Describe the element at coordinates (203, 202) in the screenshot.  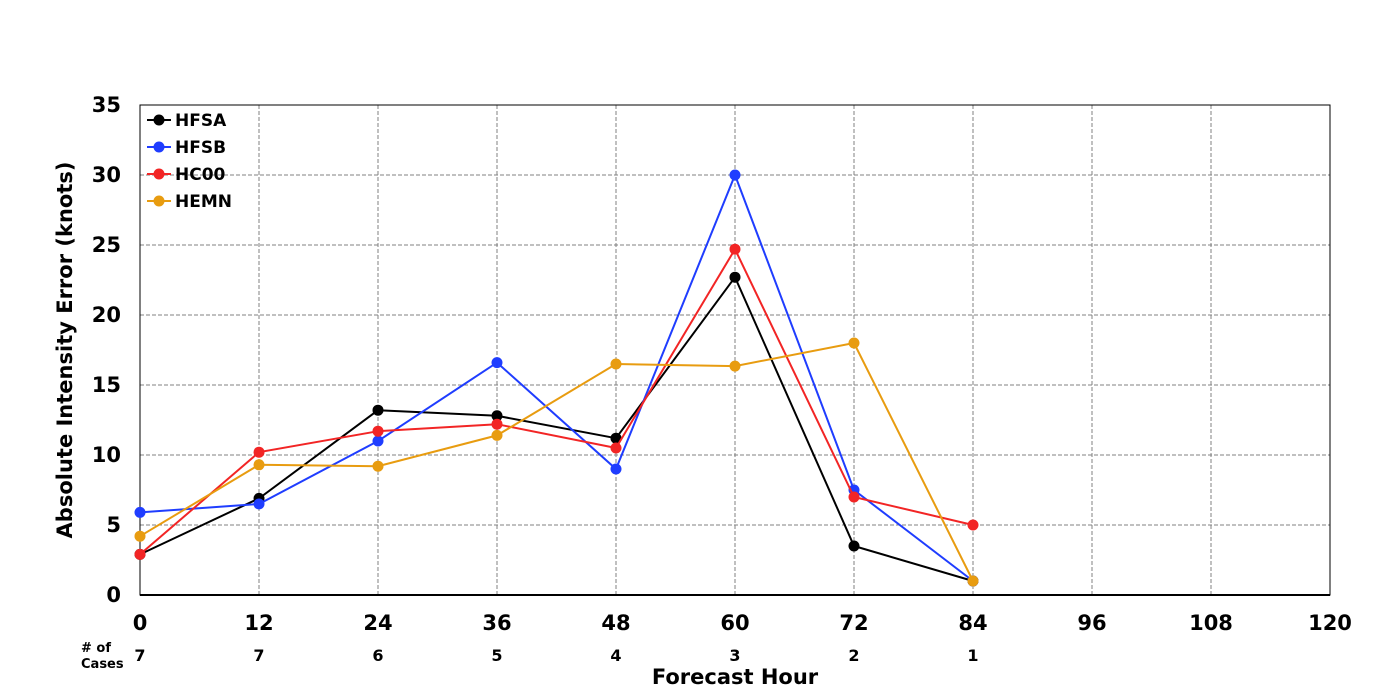
I see `legend-label: HEMN` at that location.